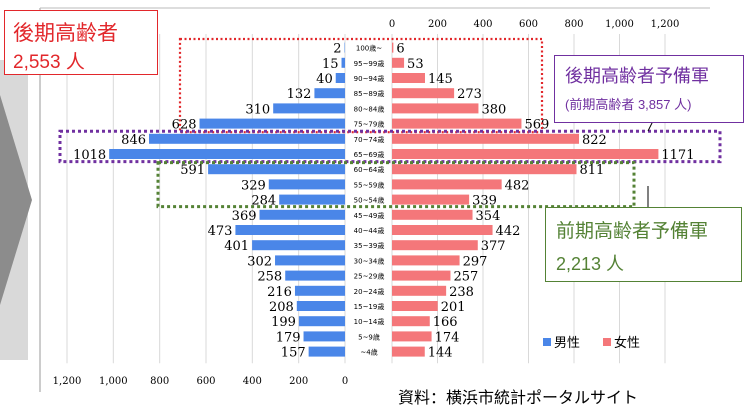  I want to click on x-tick-label-top: 600, so click(528, 24).